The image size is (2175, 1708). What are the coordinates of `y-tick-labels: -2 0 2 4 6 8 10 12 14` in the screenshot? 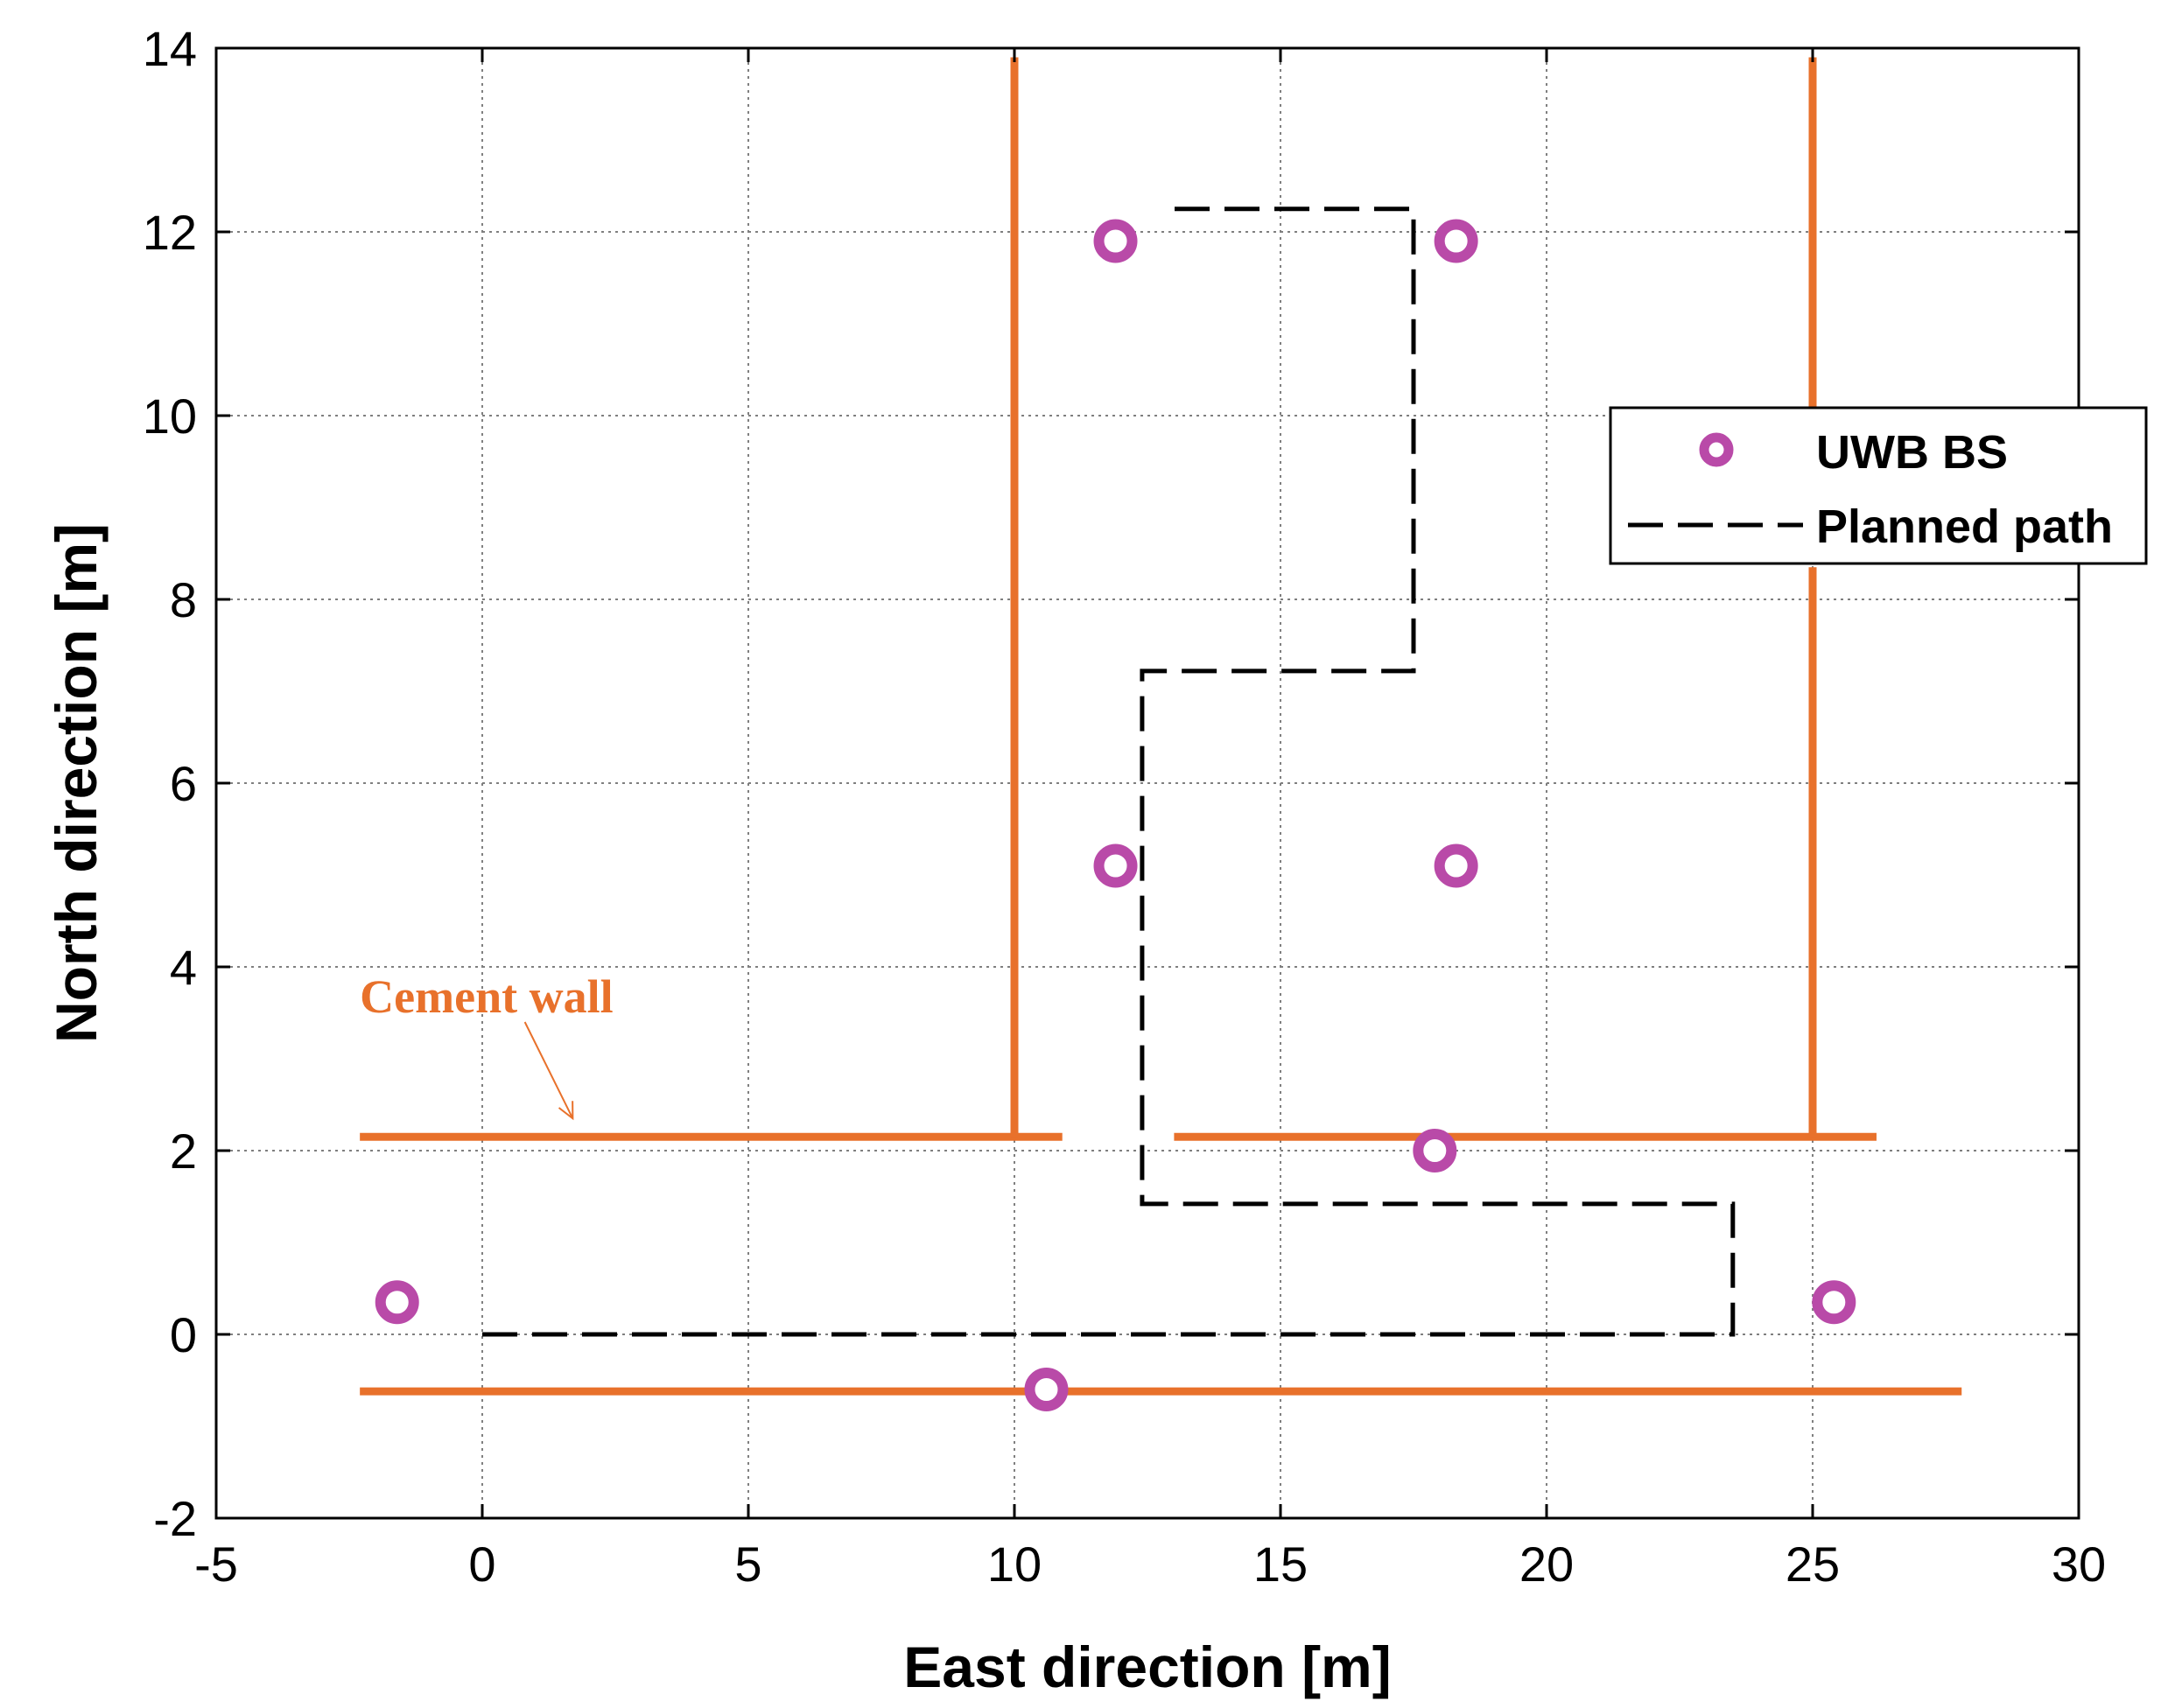 It's located at (170, 783).